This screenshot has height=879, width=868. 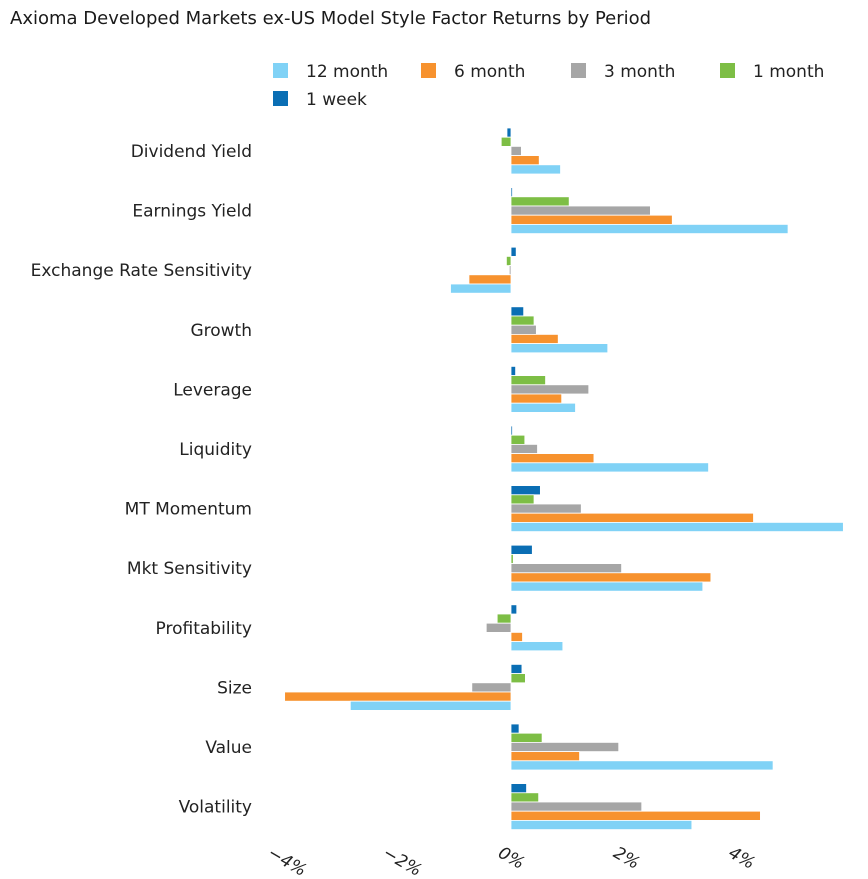 I want to click on legend-item-6-month: 6 month, so click(x=473, y=72).